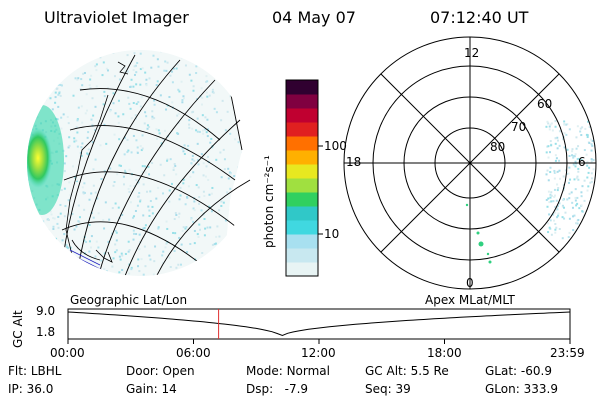 This screenshot has width=600, height=400. What do you see at coordinates (318, 353) in the screenshot?
I see `altitude-xtick-2: 12:00` at bounding box center [318, 353].